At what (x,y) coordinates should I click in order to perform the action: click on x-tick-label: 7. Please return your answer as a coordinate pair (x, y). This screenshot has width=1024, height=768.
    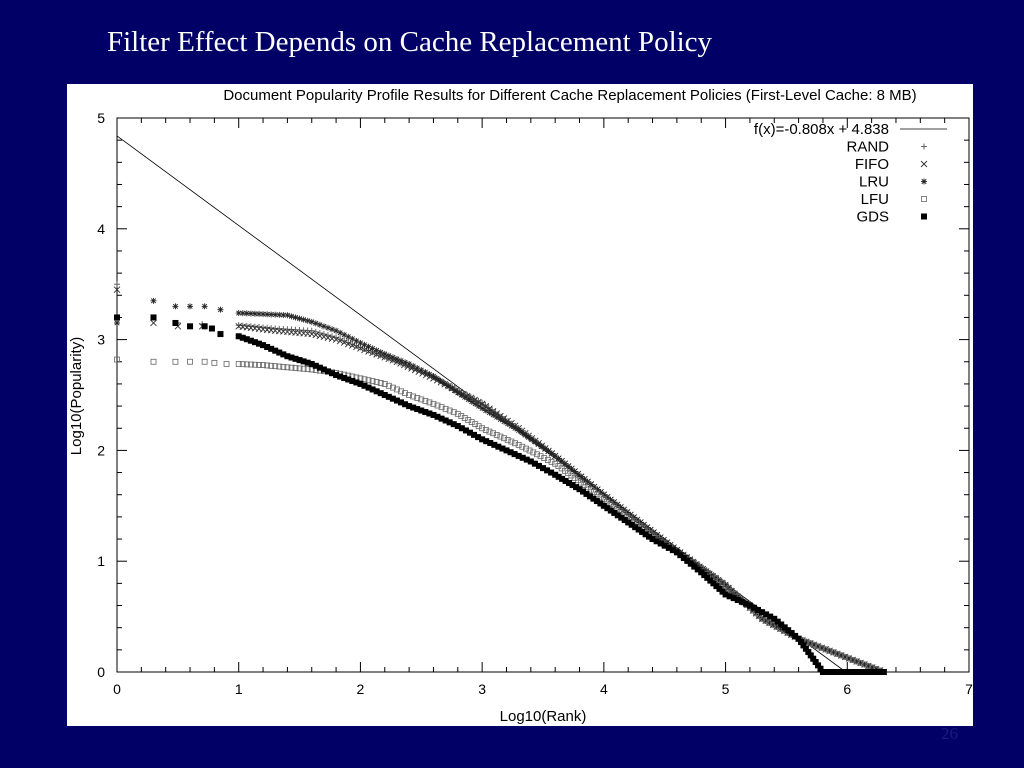
    Looking at the image, I should click on (969, 689).